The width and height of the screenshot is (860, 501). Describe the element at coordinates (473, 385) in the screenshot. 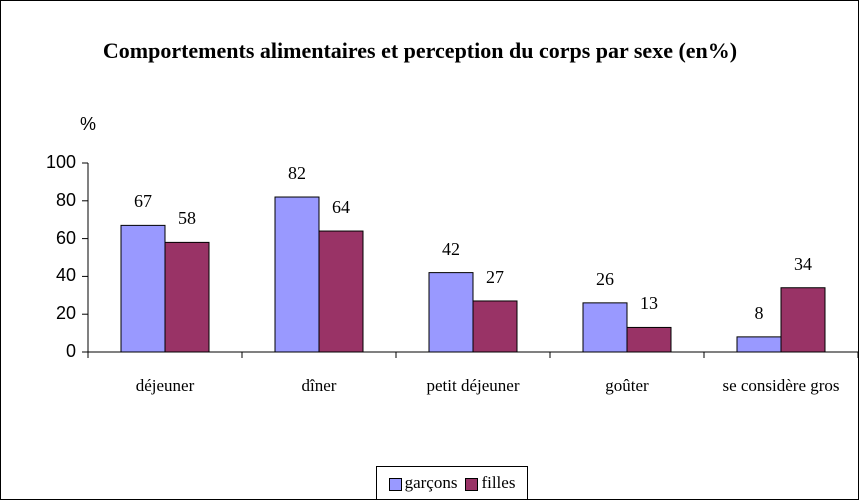

I see `x-tick-label: petit déjeuner` at that location.